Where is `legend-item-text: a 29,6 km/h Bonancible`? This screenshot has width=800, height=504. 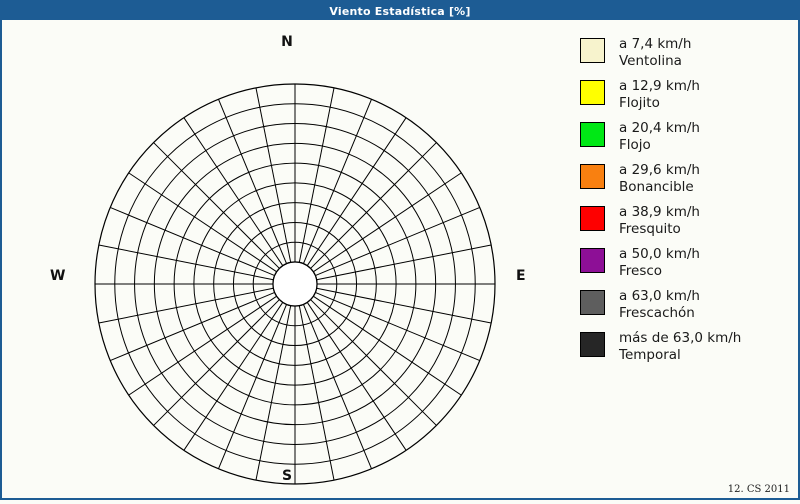
legend-item-text: a 29,6 km/h Bonancible is located at coordinates (659, 179).